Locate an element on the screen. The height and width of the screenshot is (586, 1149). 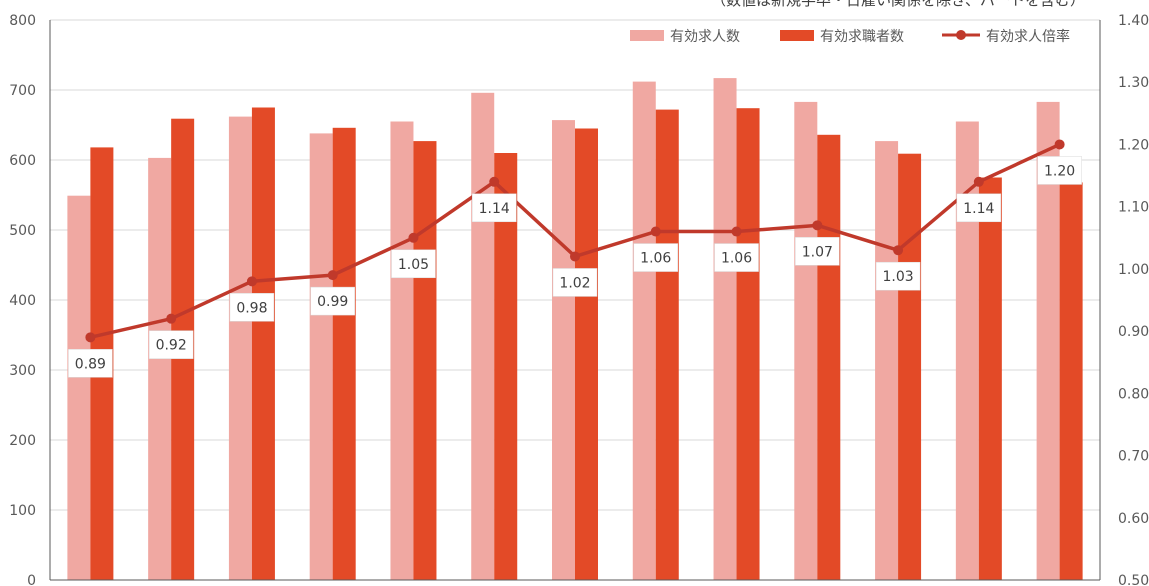
y-right-tick-label: 1.40 is located at coordinates (1133, 21).